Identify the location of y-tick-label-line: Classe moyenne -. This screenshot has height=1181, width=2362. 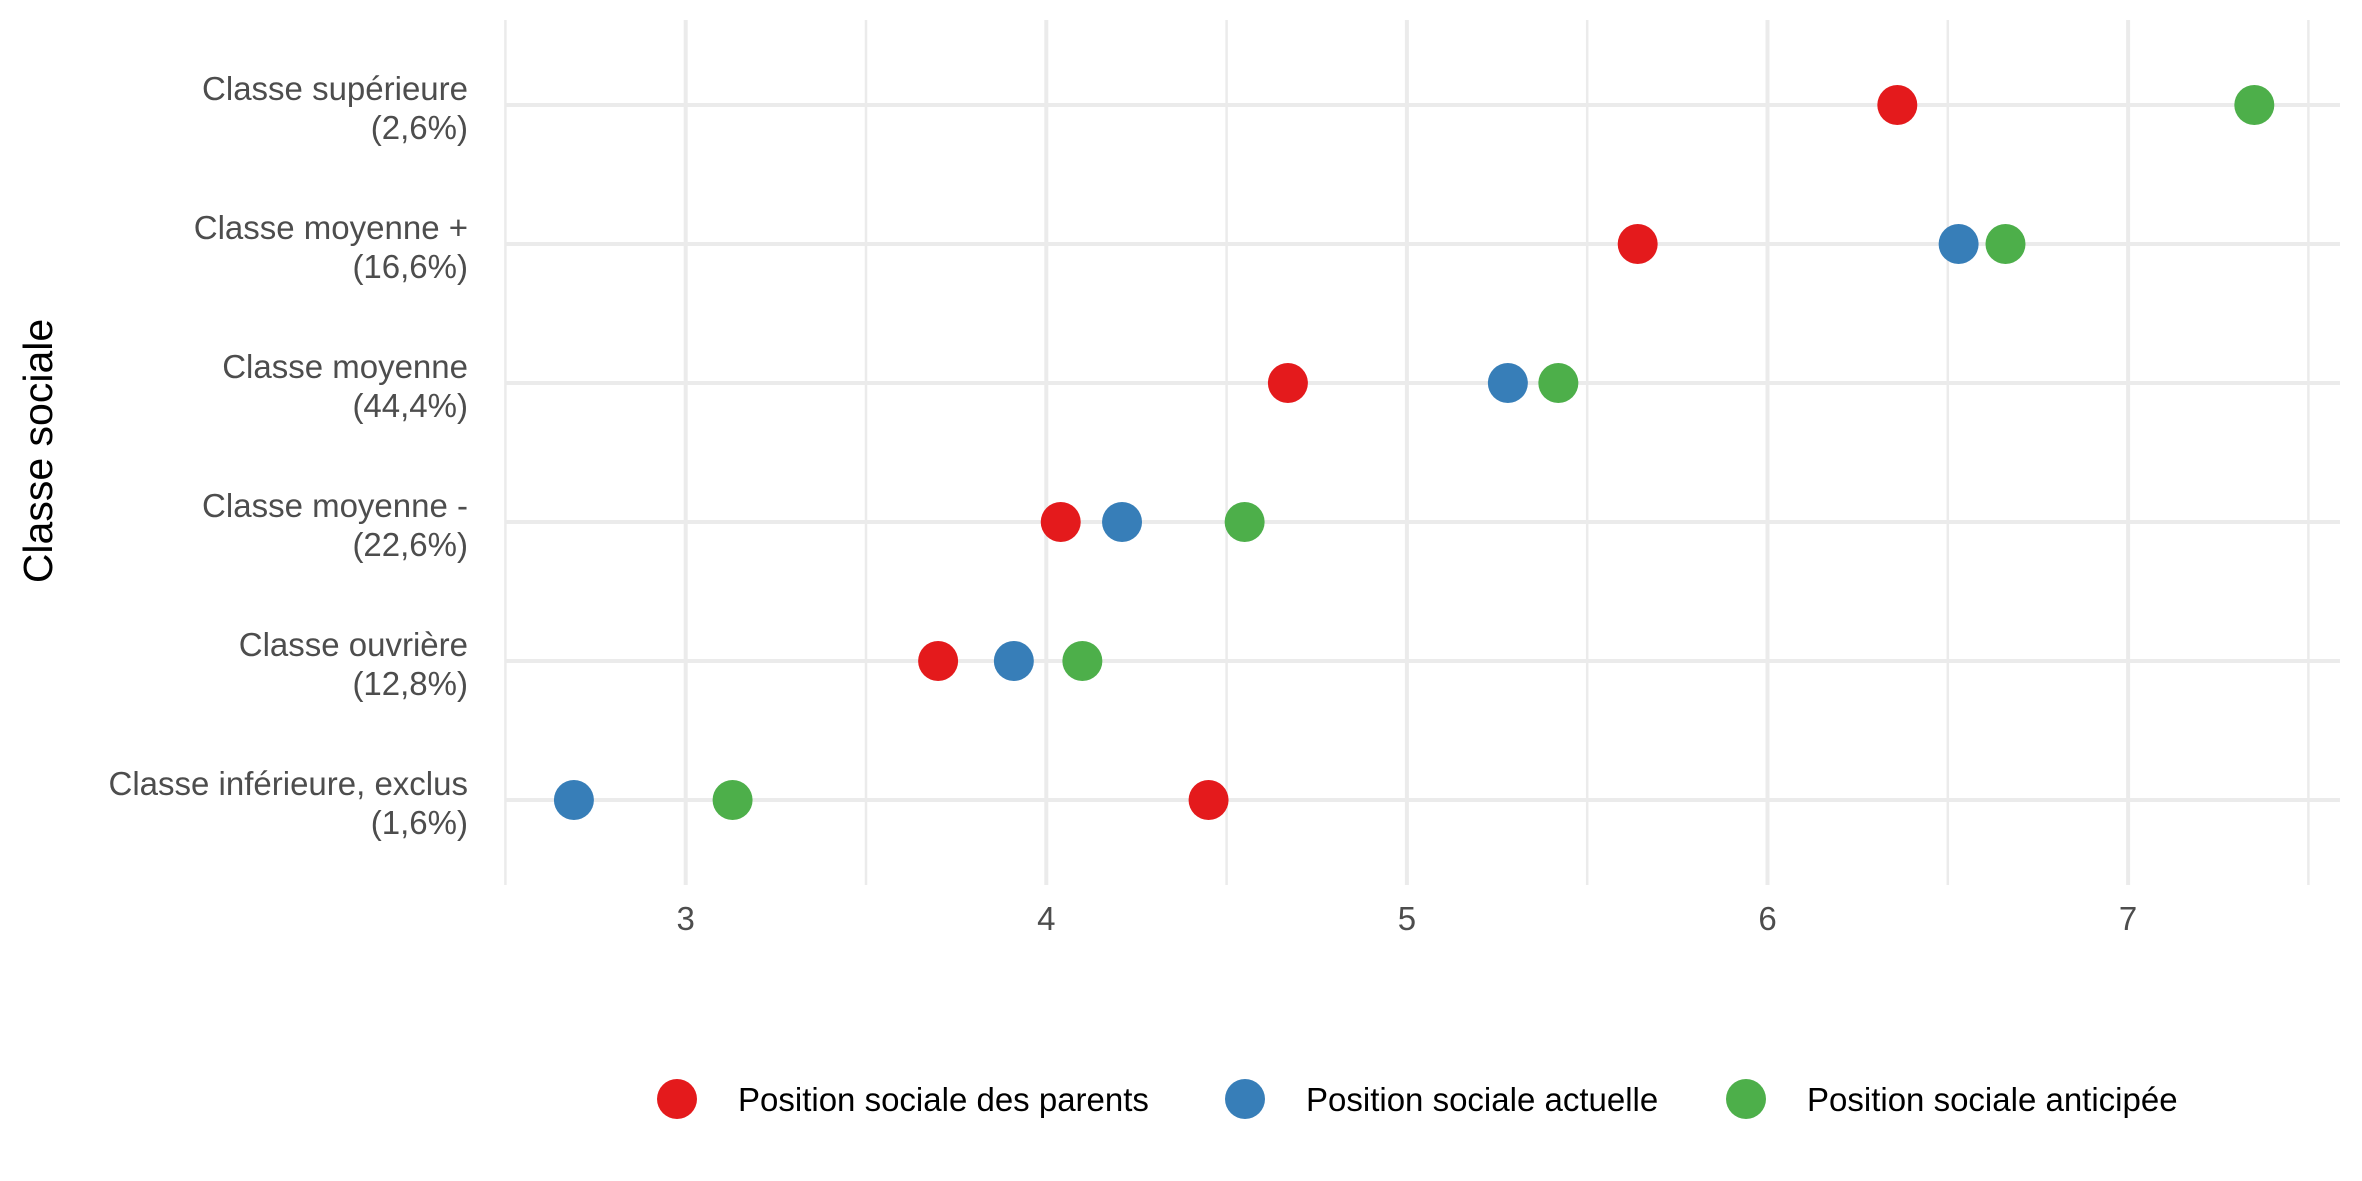
(335, 505).